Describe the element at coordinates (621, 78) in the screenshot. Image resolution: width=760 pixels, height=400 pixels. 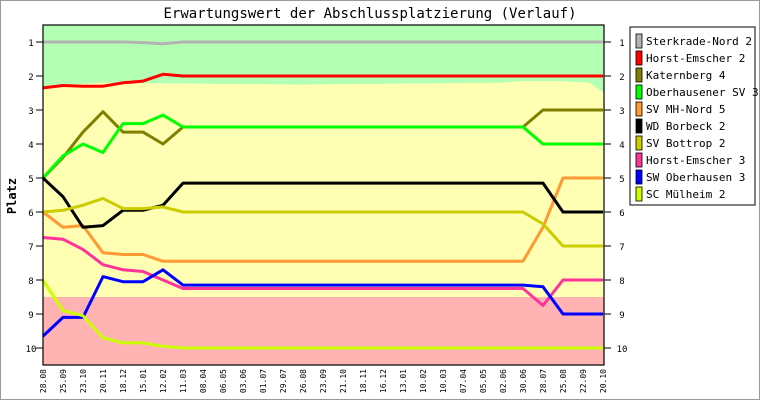
I see `y-tick-label-right: 2` at that location.